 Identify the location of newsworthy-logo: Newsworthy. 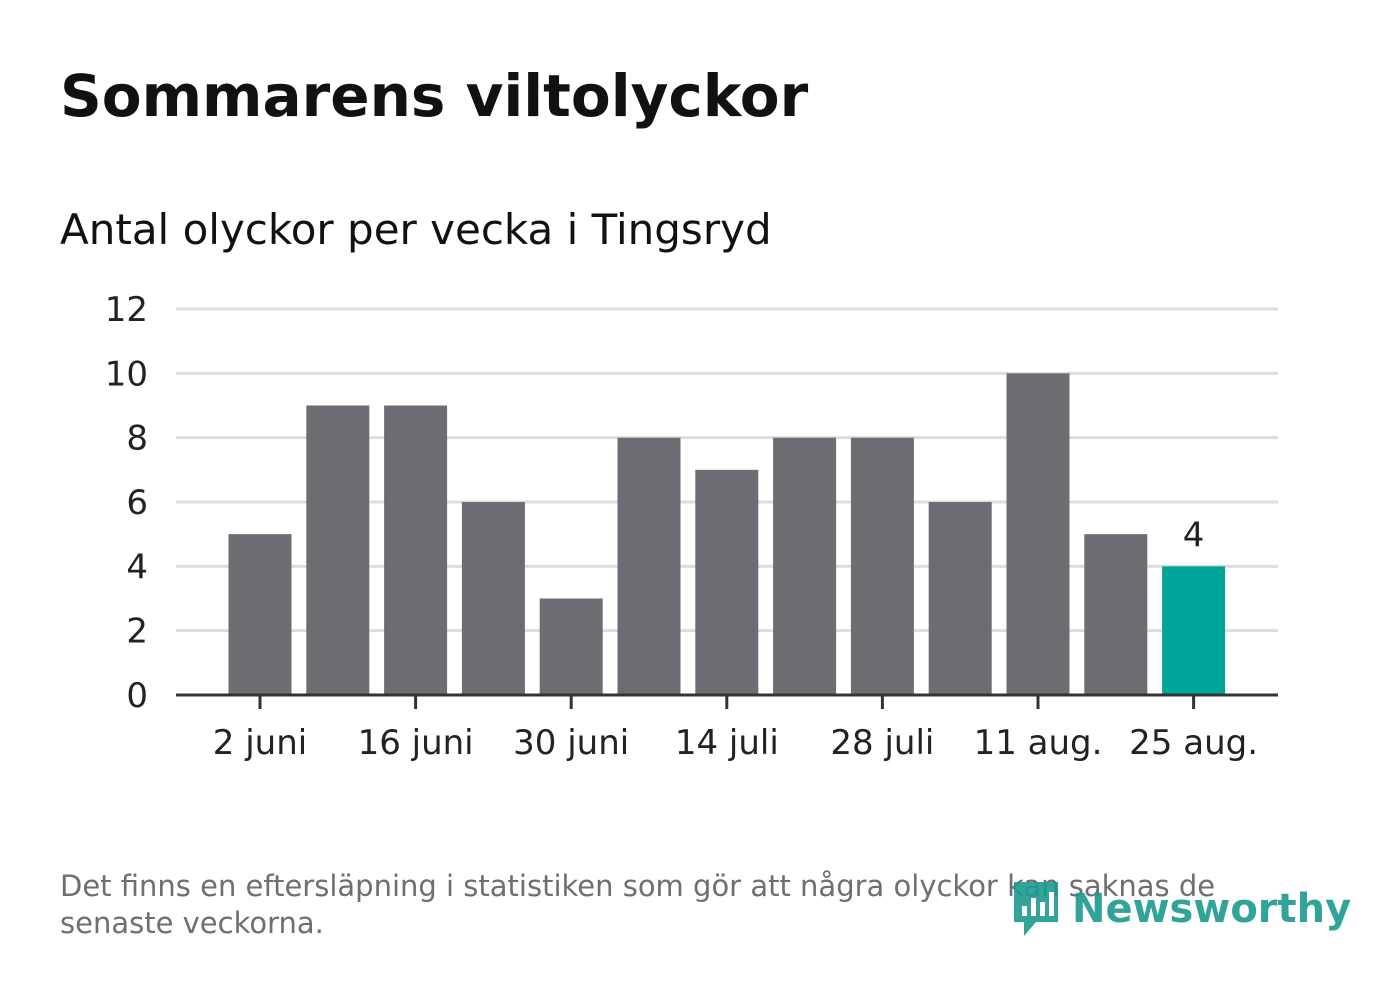
(1180, 909).